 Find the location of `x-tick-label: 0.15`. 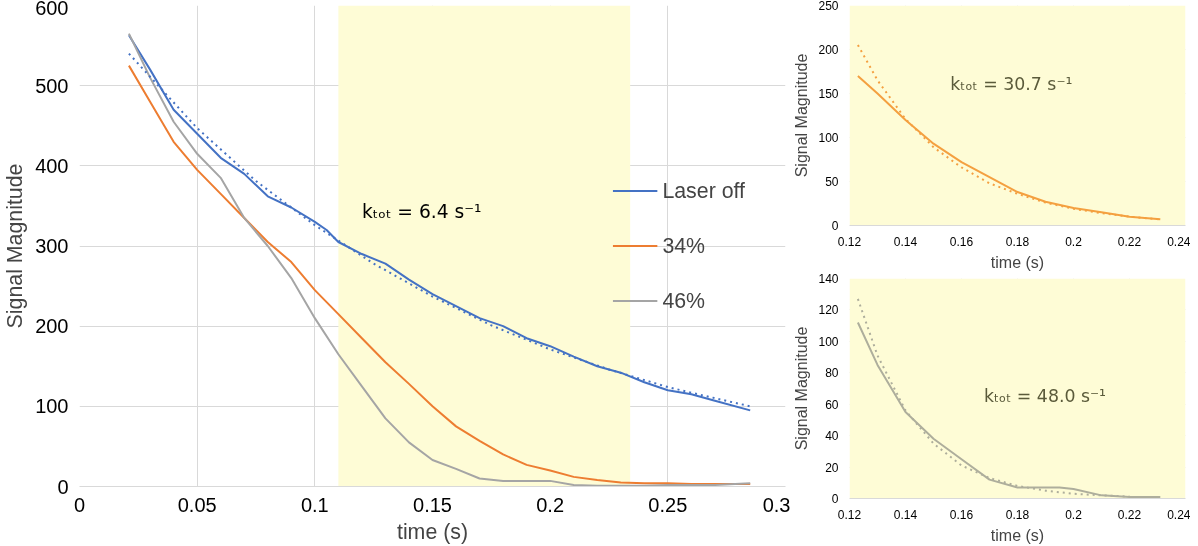

x-tick-label: 0.15 is located at coordinates (432, 504).